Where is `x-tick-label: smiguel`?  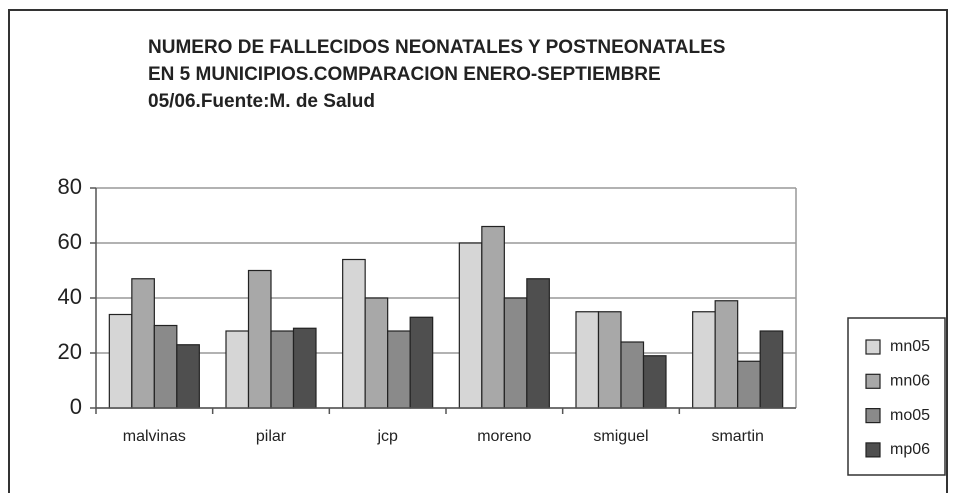
x-tick-label: smiguel is located at coordinates (620, 436).